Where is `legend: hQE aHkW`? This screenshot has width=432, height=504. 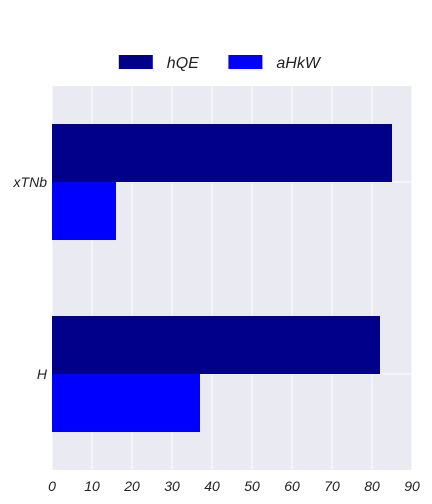 legend: hQE aHkW is located at coordinates (220, 63).